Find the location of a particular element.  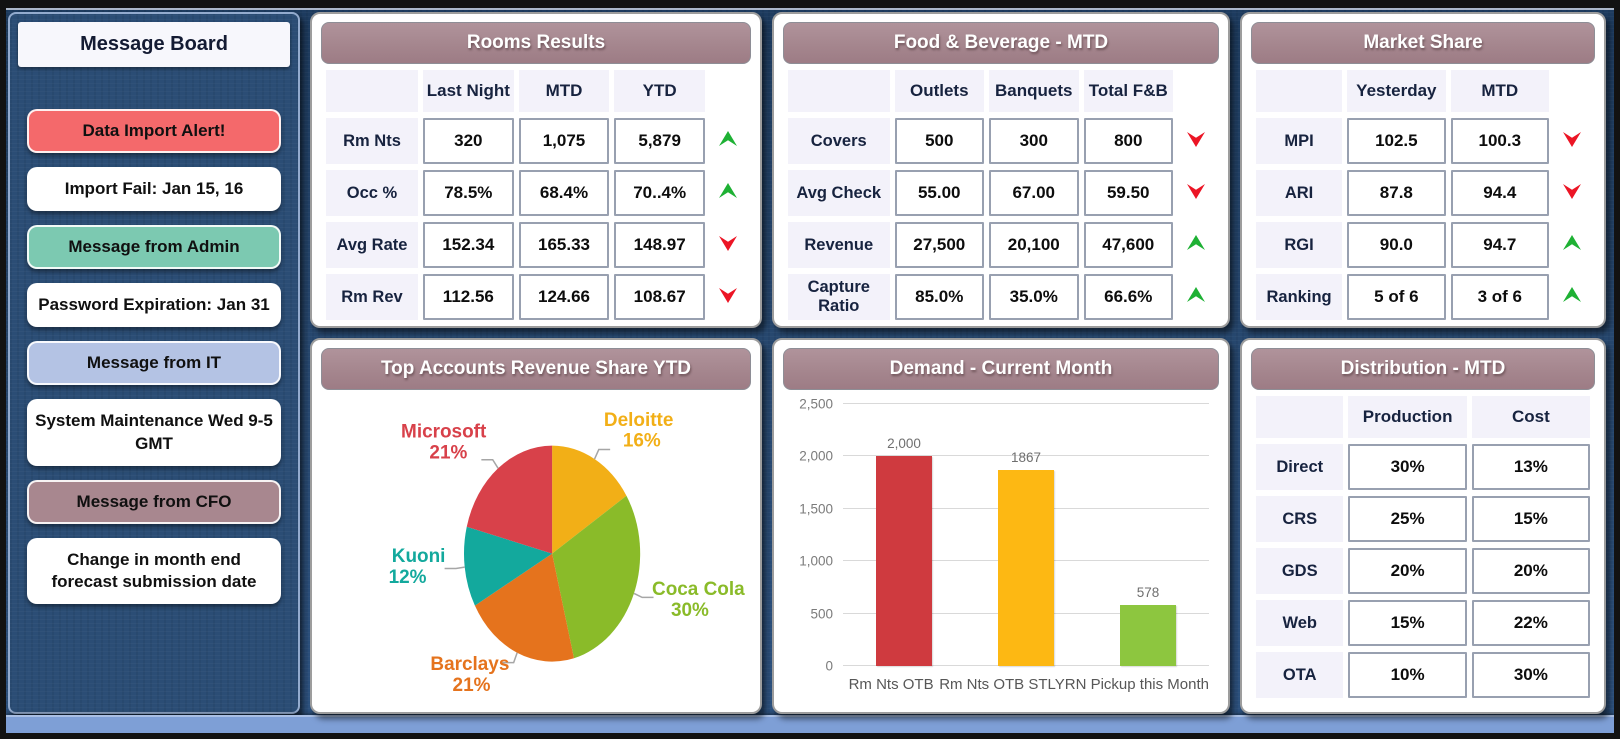

trend-occ is located at coordinates (728, 193).